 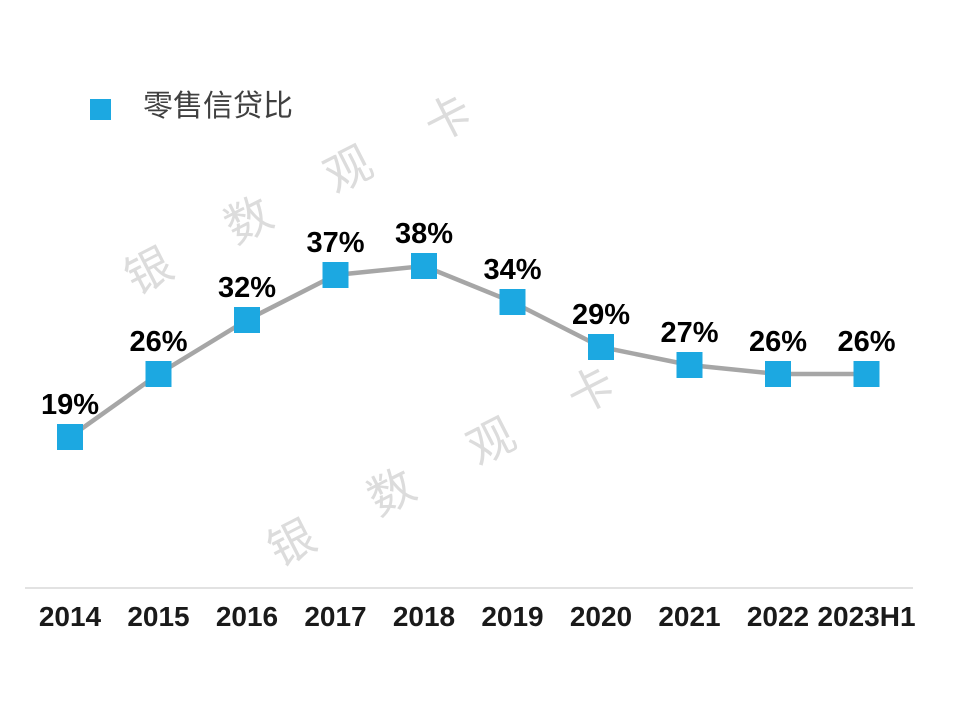 I want to click on x-axis-tick-label: 2016, so click(x=247, y=616).